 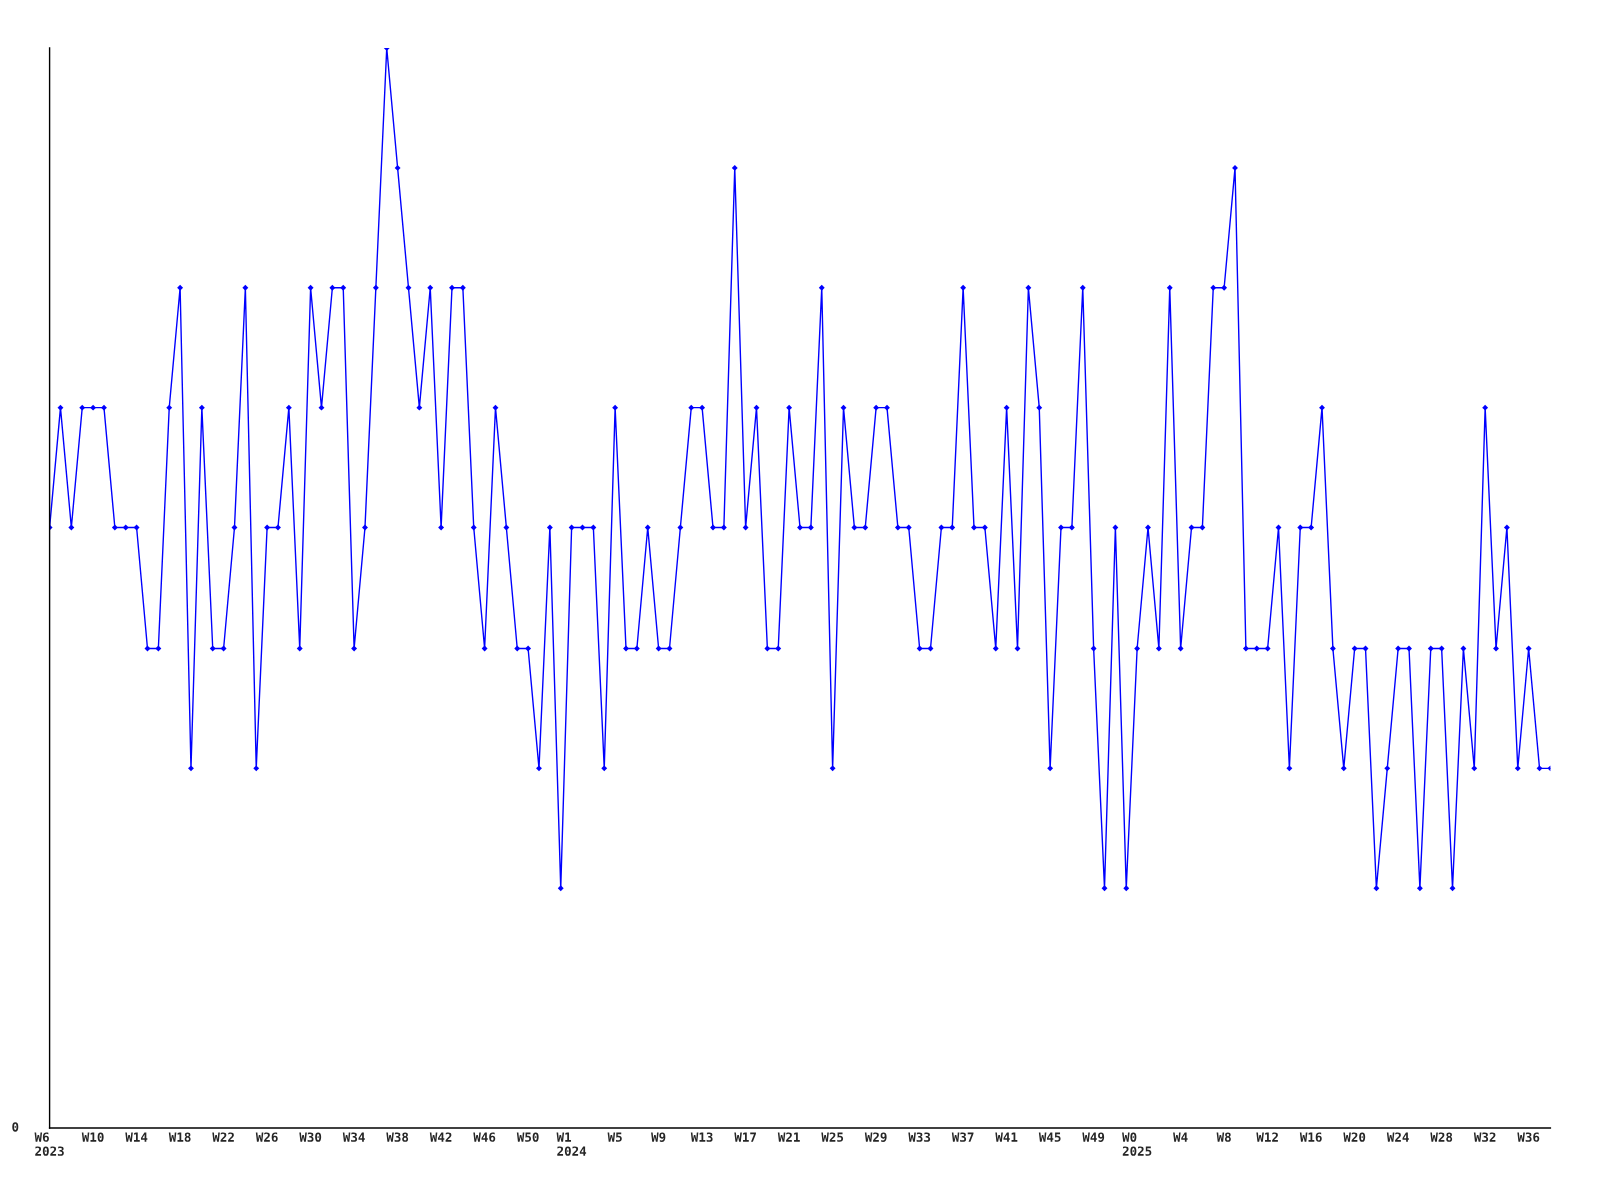 I want to click on x-tick-label: W16, so click(x=1310, y=1137).